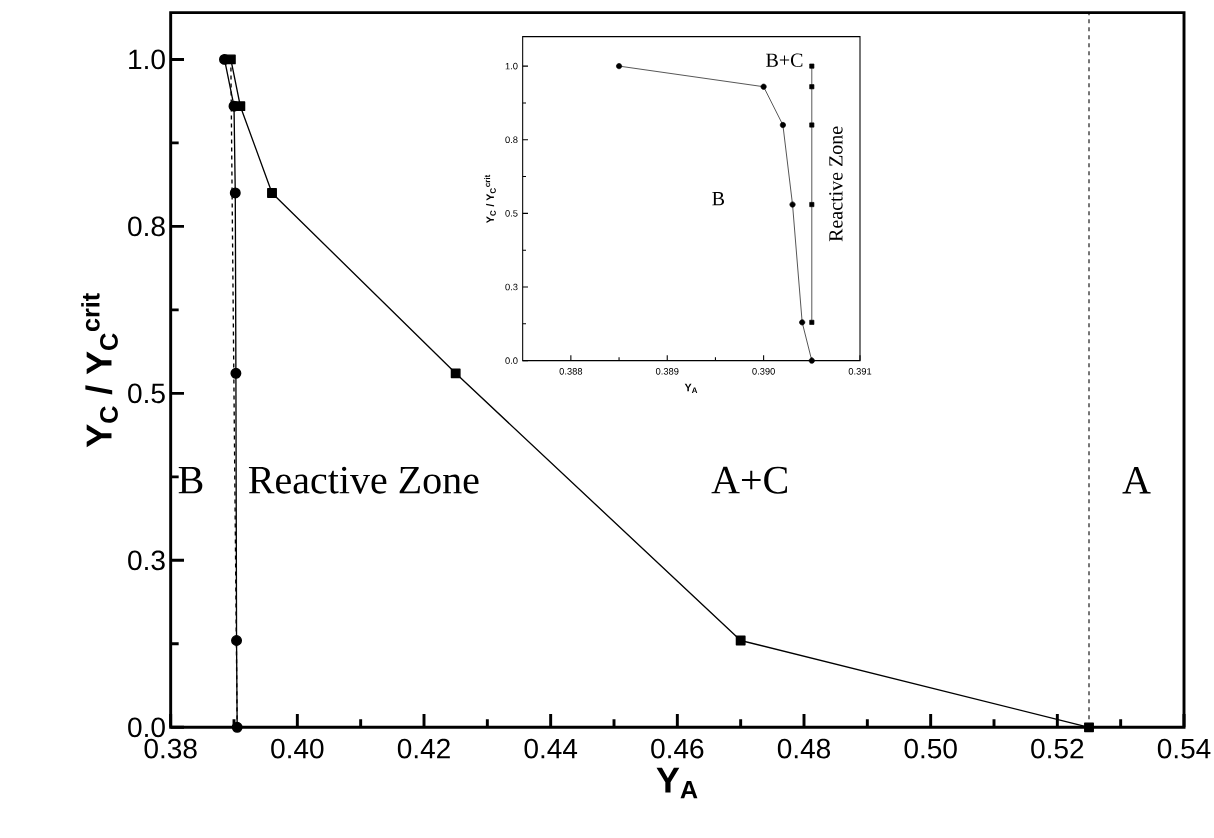 The height and width of the screenshot is (838, 1214). Describe the element at coordinates (571, 371) in the screenshot. I see `x-tick-label: 0.388` at that location.